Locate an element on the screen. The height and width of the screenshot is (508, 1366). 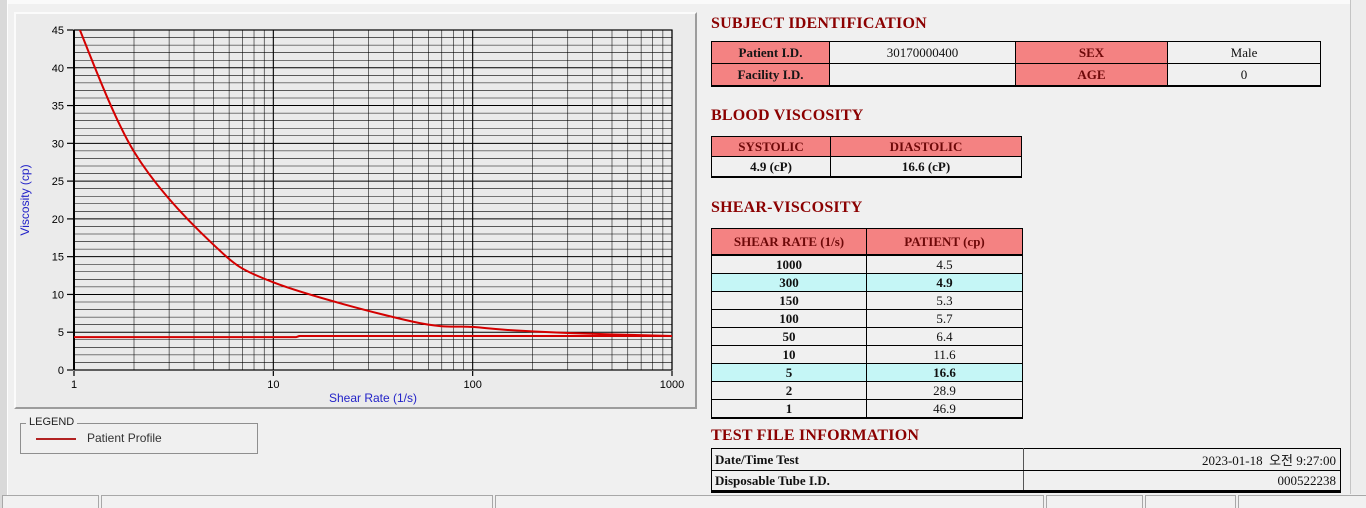
table-row: Patient I.D. 30170000400 SEX Male is located at coordinates (1016, 52).